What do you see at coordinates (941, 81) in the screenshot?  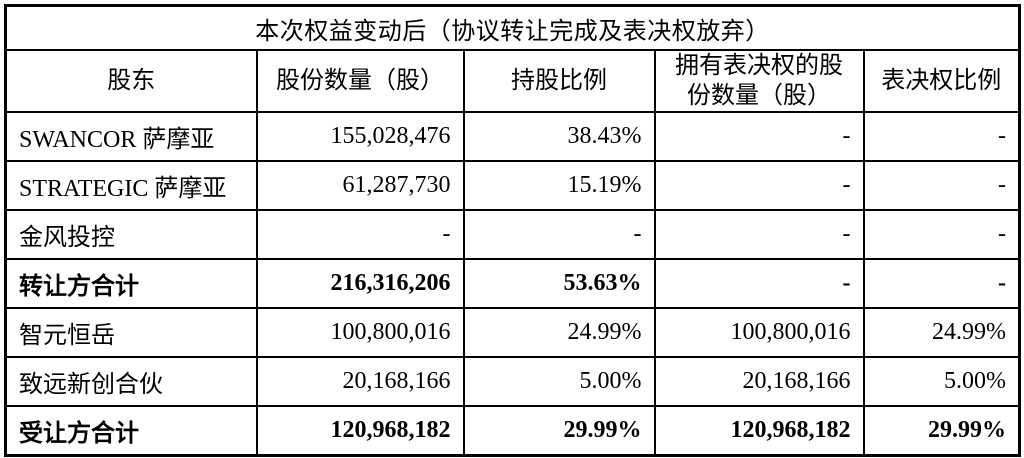 I see `header-voting-ratio: 表决权比例` at bounding box center [941, 81].